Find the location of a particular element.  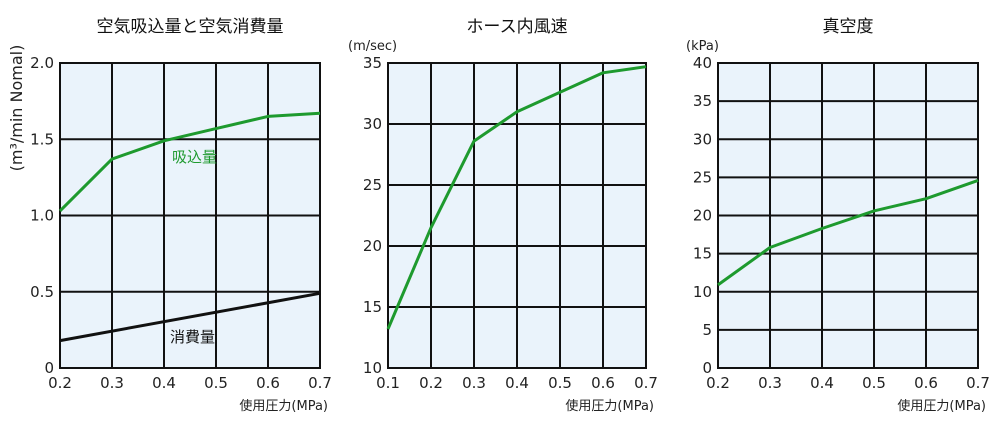

y-tick-label: 1.0 is located at coordinates (42, 216).